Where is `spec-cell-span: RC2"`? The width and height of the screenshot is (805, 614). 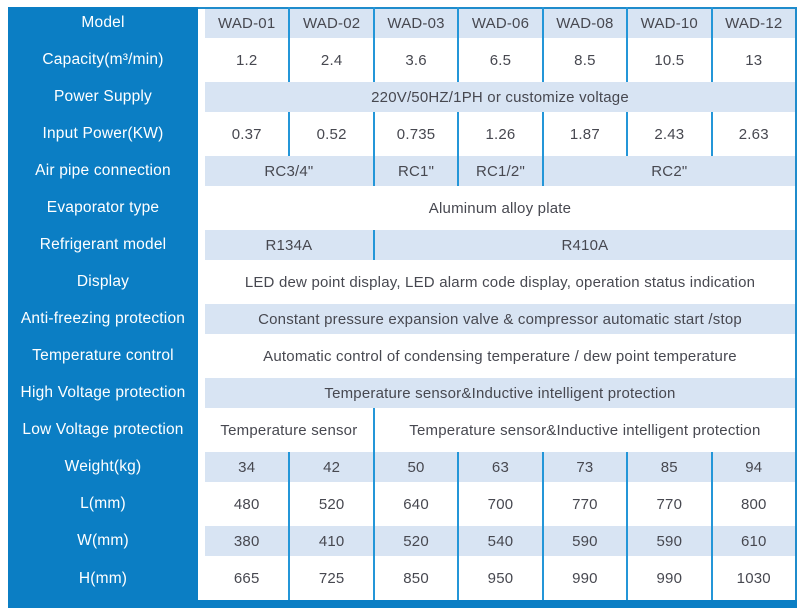 spec-cell-span: RC2" is located at coordinates (670, 171).